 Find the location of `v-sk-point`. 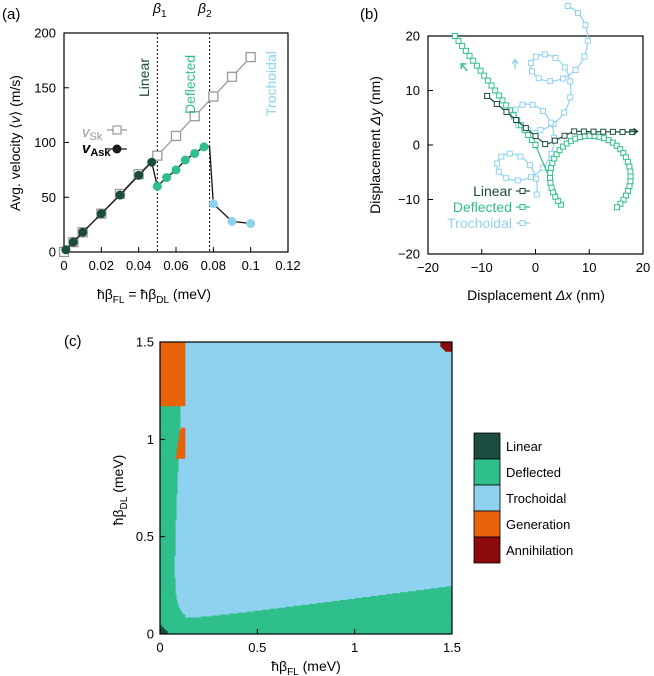

v-sk-point is located at coordinates (250, 57).